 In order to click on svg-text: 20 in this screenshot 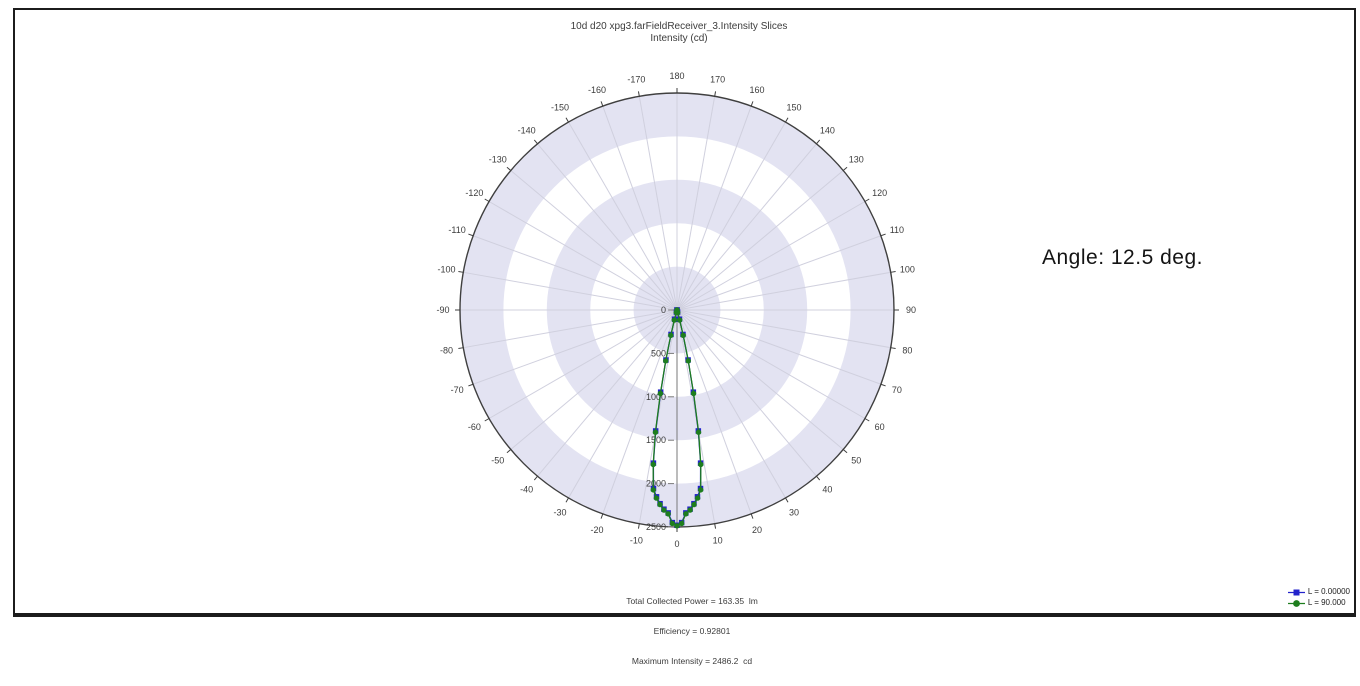, I will do `click(757, 530)`.